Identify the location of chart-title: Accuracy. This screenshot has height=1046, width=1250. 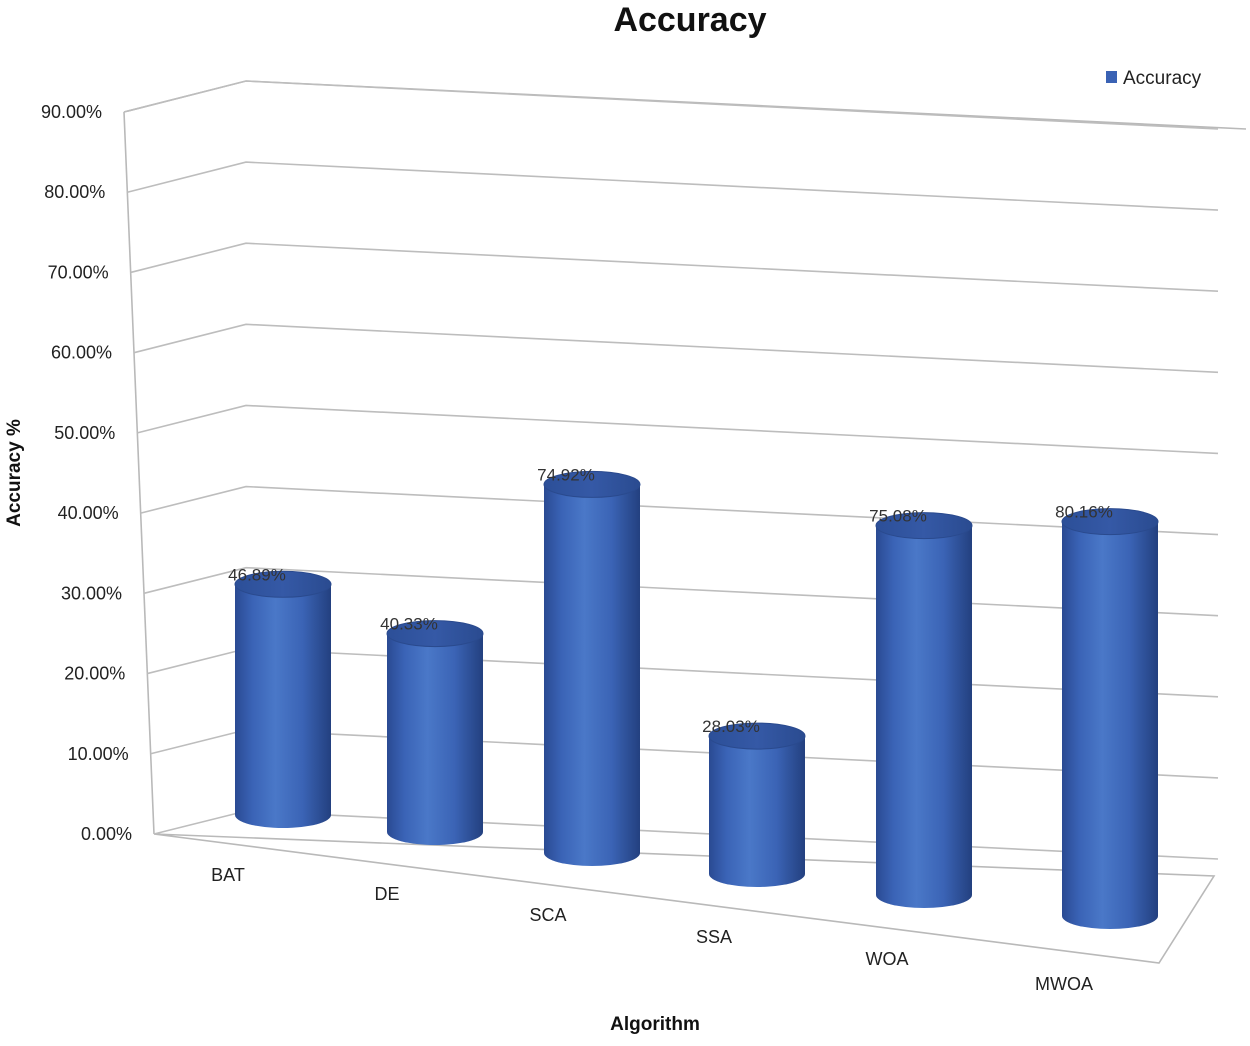
(689, 20).